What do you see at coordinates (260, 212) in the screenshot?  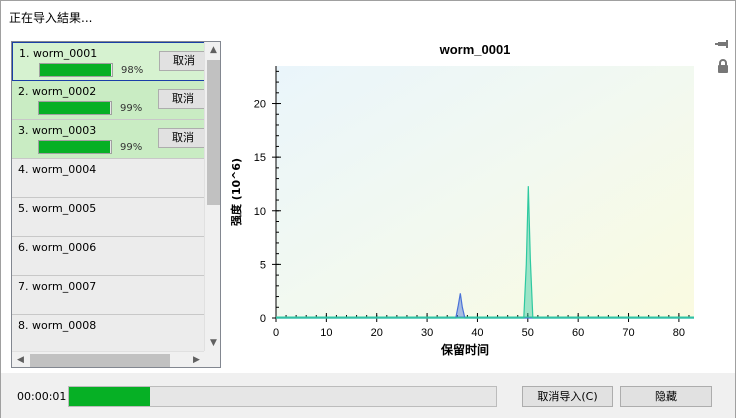 I see `y-tick-label: 10` at bounding box center [260, 212].